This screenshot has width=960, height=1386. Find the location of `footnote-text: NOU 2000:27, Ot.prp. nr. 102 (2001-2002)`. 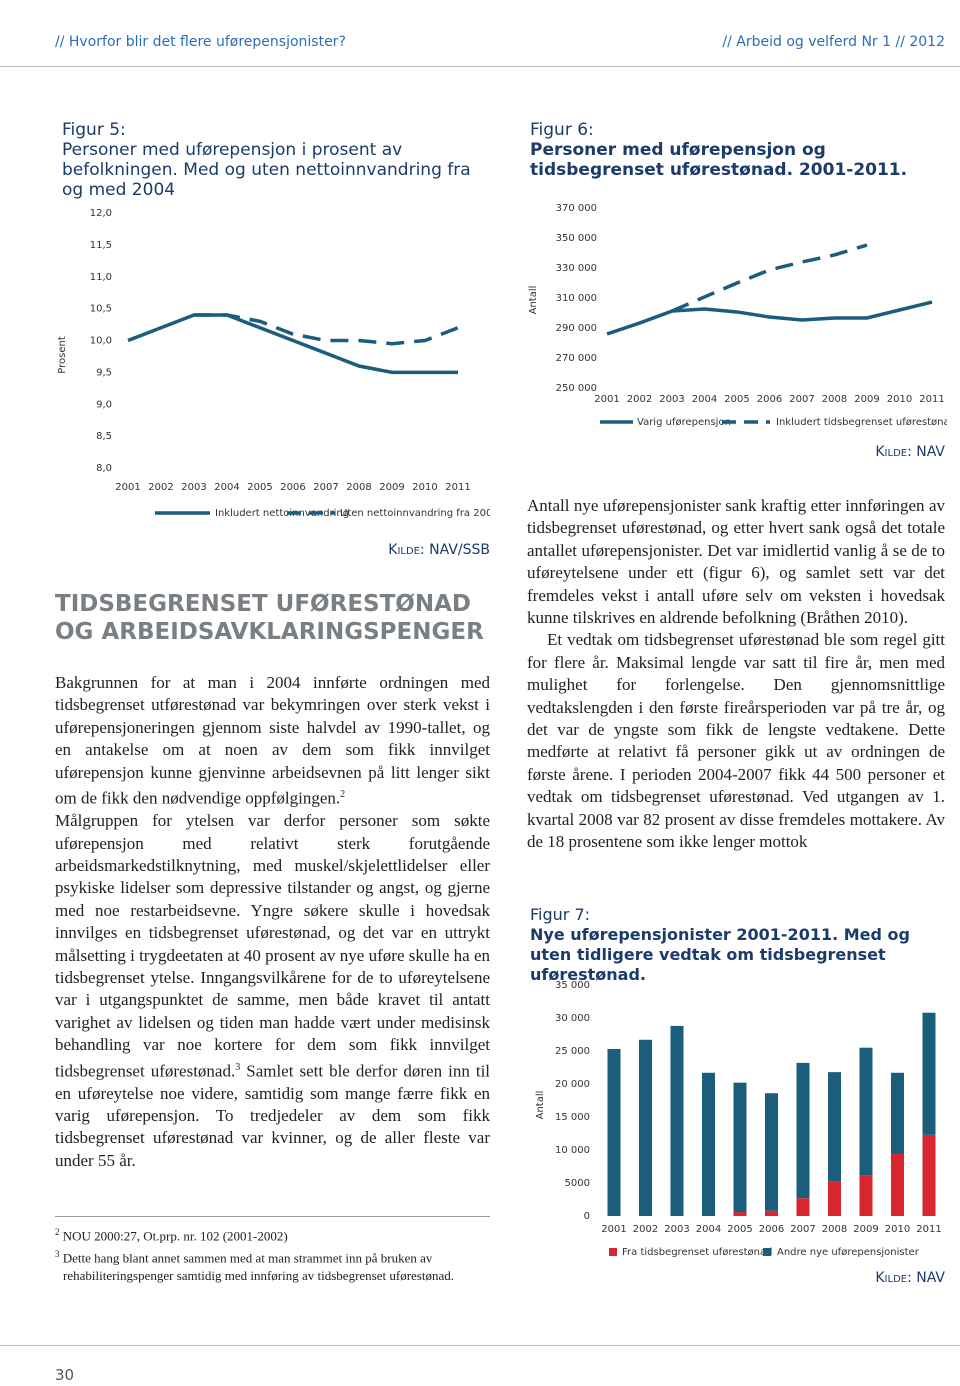

footnote-text: NOU 2000:27, Ot.prp. nr. 102 (2001-2002) is located at coordinates (175, 1236).